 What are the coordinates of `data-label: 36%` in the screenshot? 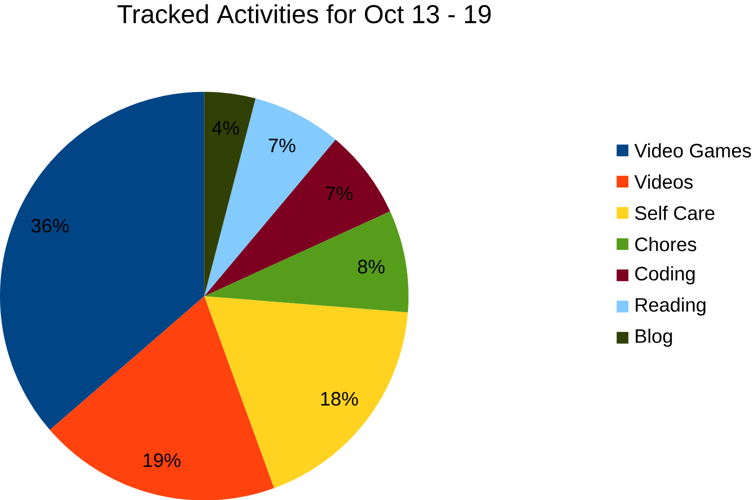 It's located at (50, 225).